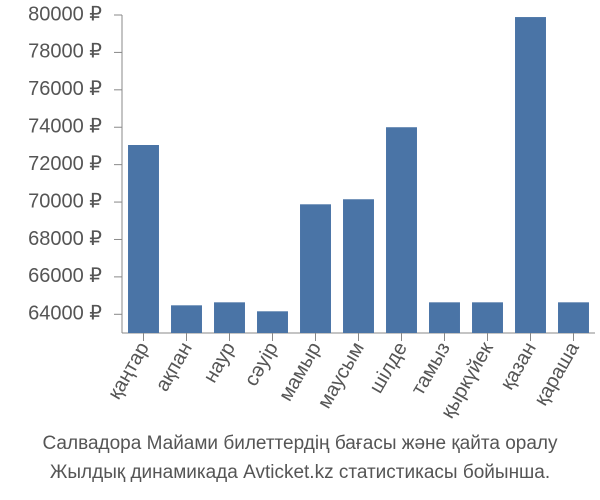 The height and width of the screenshot is (500, 600). I want to click on x-tick-label: сәуір, so click(261, 364).